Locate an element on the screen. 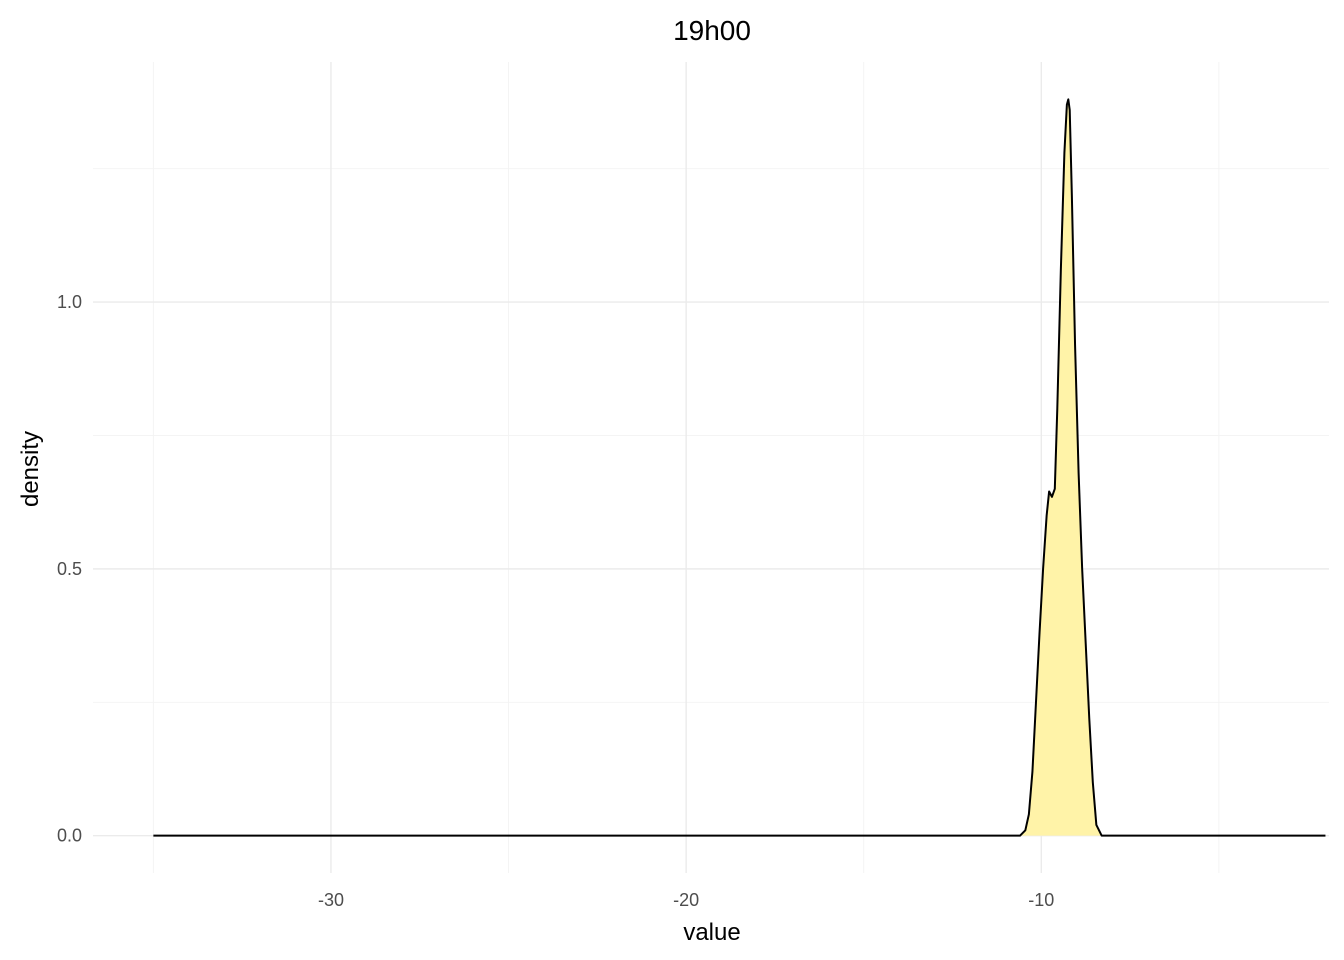 This screenshot has width=1344, height=960. y-tick-label: 1.0 is located at coordinates (69, 302).